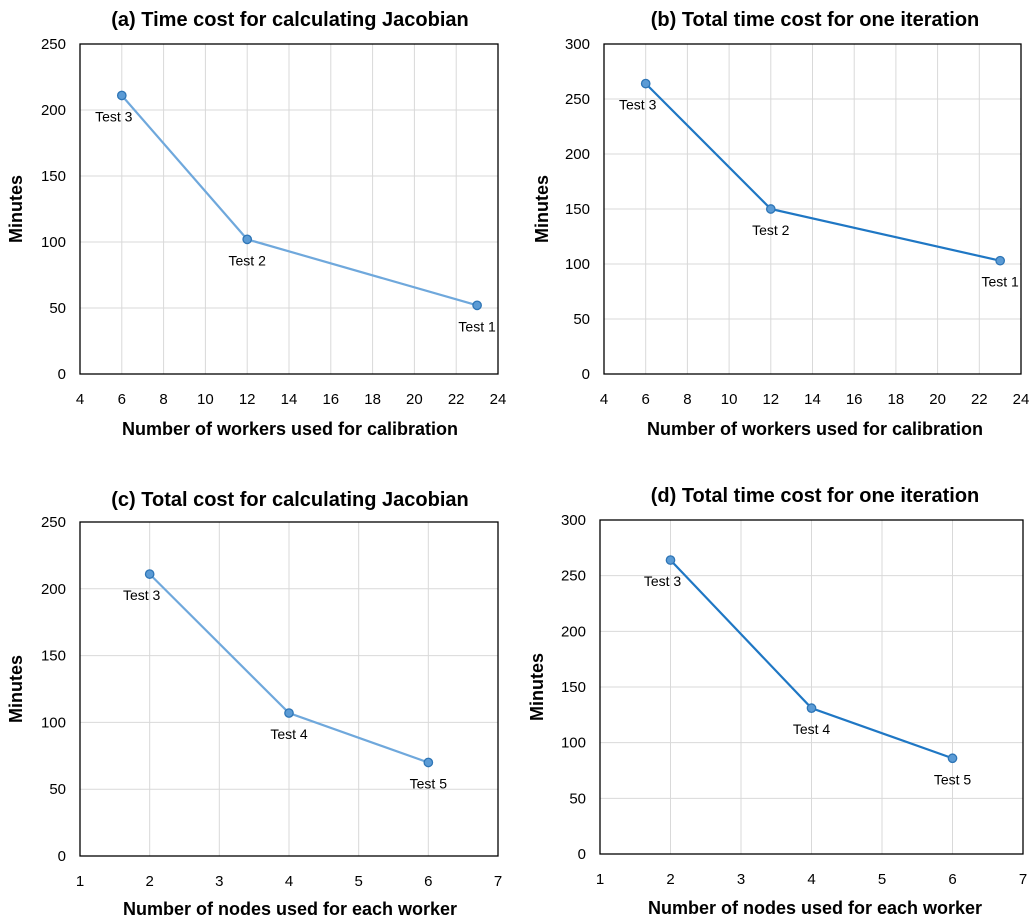 The height and width of the screenshot is (918, 1033). I want to click on x-tick-label: 20, so click(937, 399).